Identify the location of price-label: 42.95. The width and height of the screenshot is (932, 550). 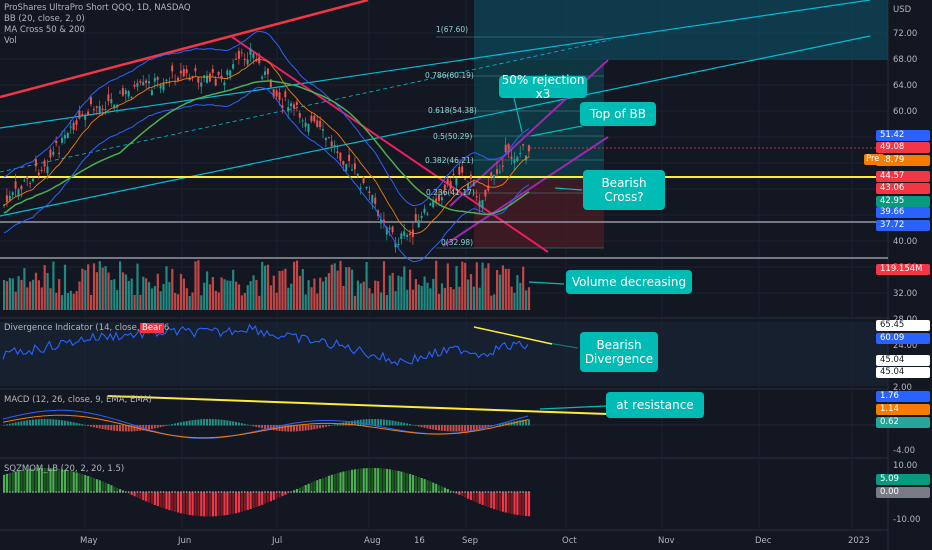
(903, 201).